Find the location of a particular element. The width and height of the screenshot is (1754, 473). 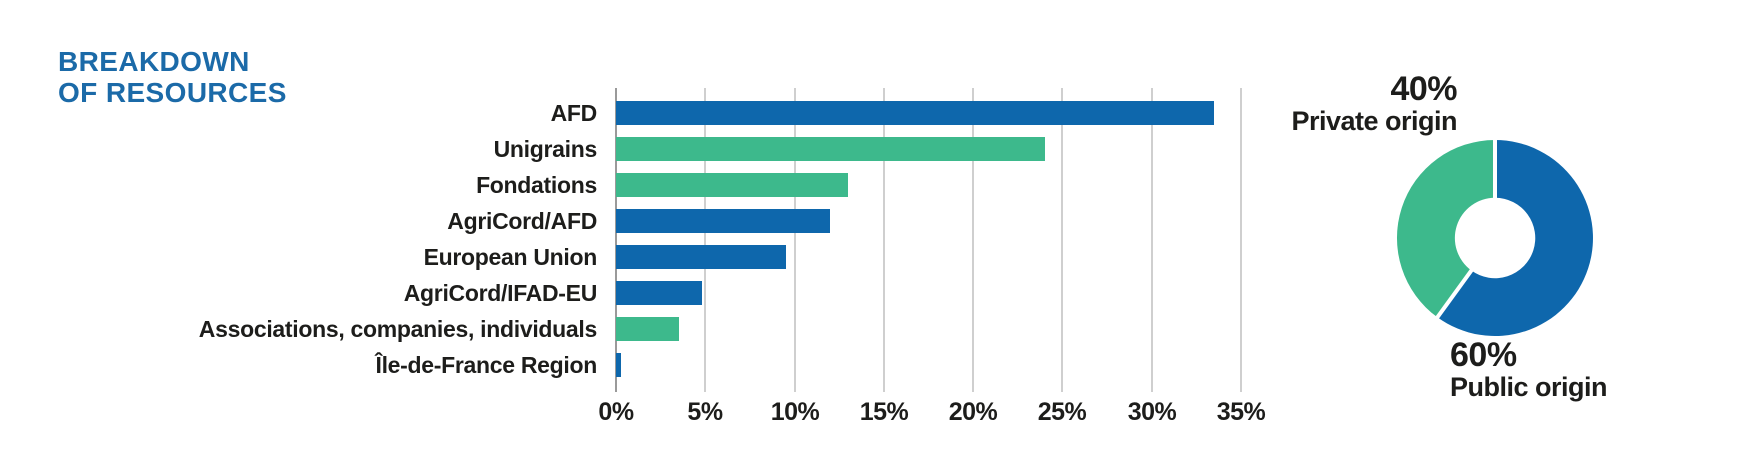

private-origin-text: Private origin is located at coordinates (1374, 121).